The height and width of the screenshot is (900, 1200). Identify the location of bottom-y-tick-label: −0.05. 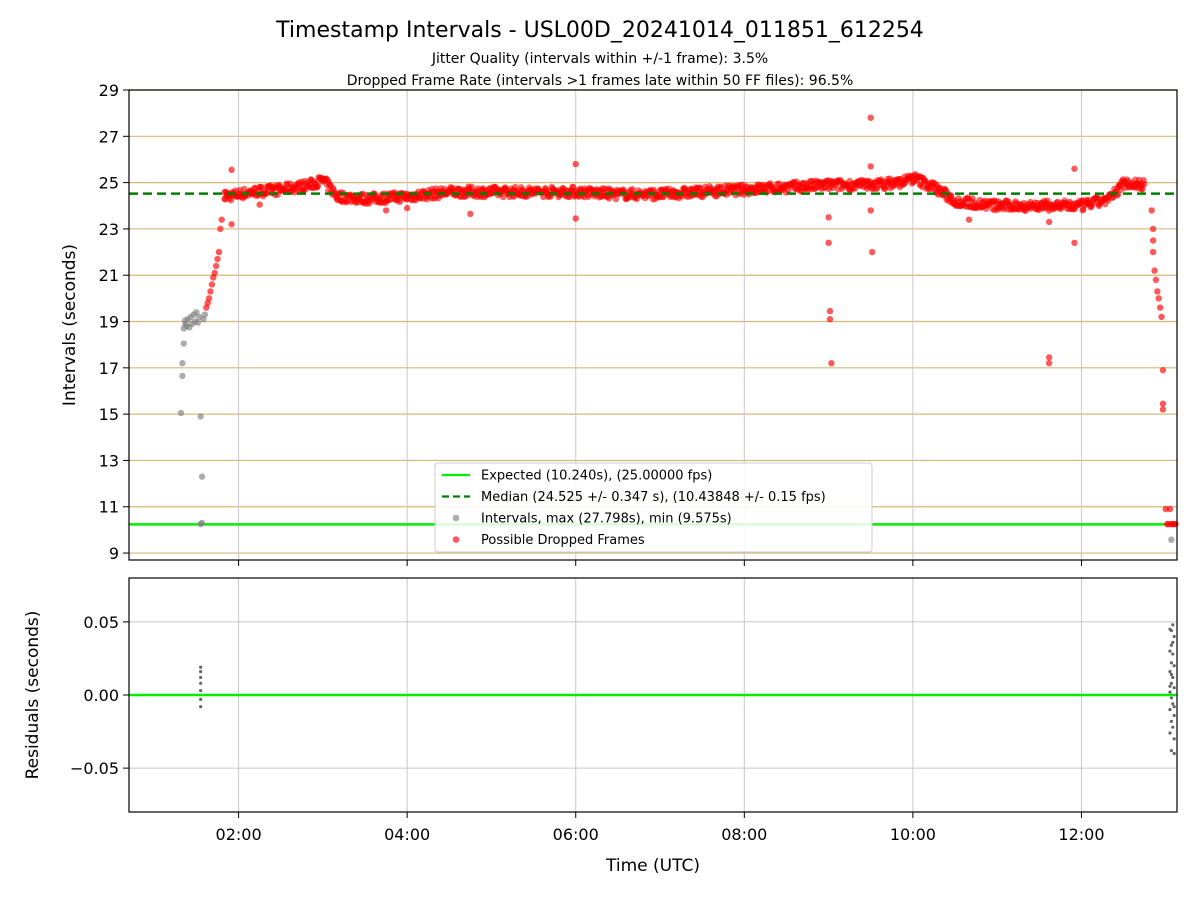
(94, 768).